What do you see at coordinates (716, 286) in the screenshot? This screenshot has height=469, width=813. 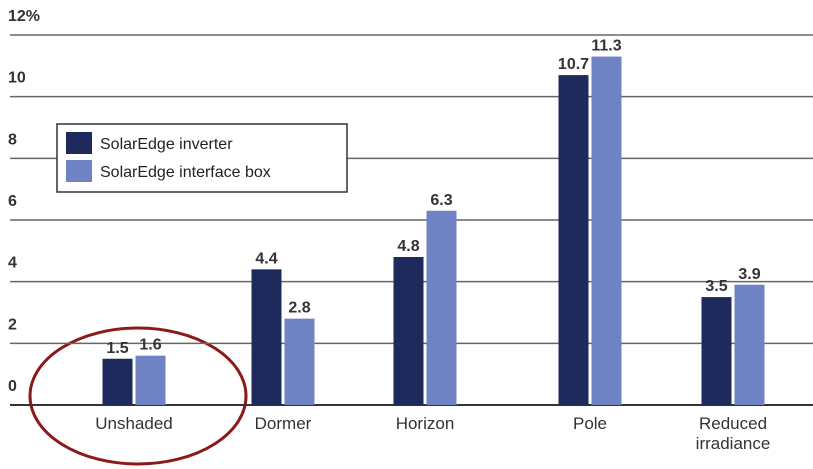 I see `data-label: 3.5` at bounding box center [716, 286].